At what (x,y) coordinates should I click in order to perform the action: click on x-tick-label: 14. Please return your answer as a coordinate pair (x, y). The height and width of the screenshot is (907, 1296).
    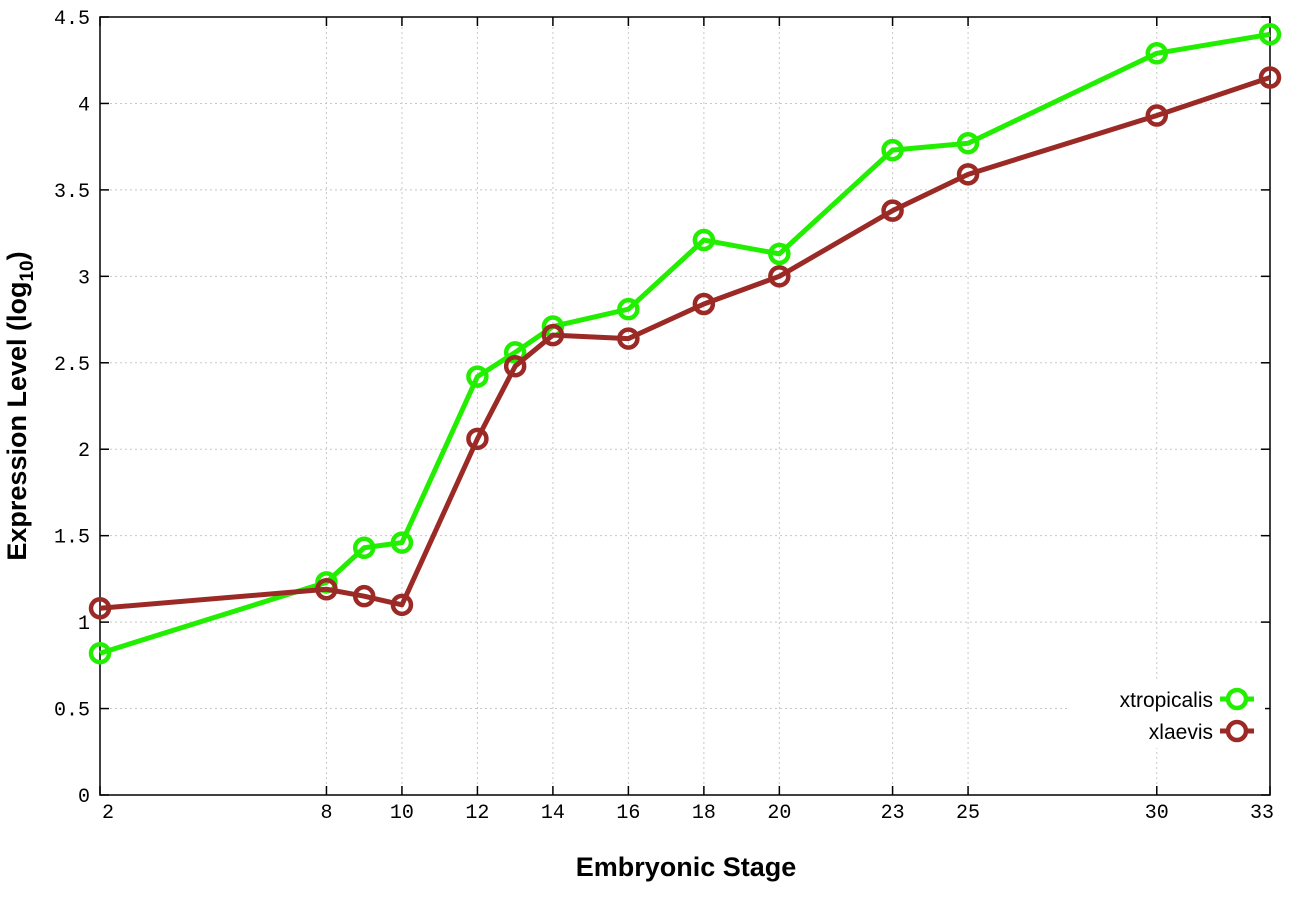
    Looking at the image, I should click on (553, 813).